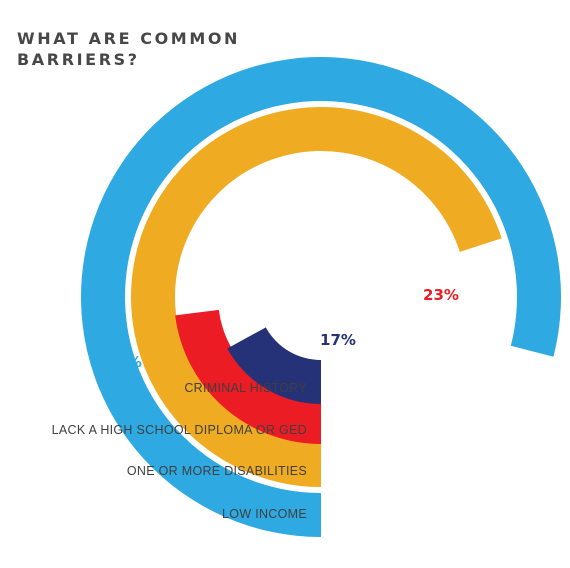 This screenshot has height=568, width=570. What do you see at coordinates (129, 49) in the screenshot?
I see `chart-title: WHAT ARE COMMON BARRIERS?` at bounding box center [129, 49].